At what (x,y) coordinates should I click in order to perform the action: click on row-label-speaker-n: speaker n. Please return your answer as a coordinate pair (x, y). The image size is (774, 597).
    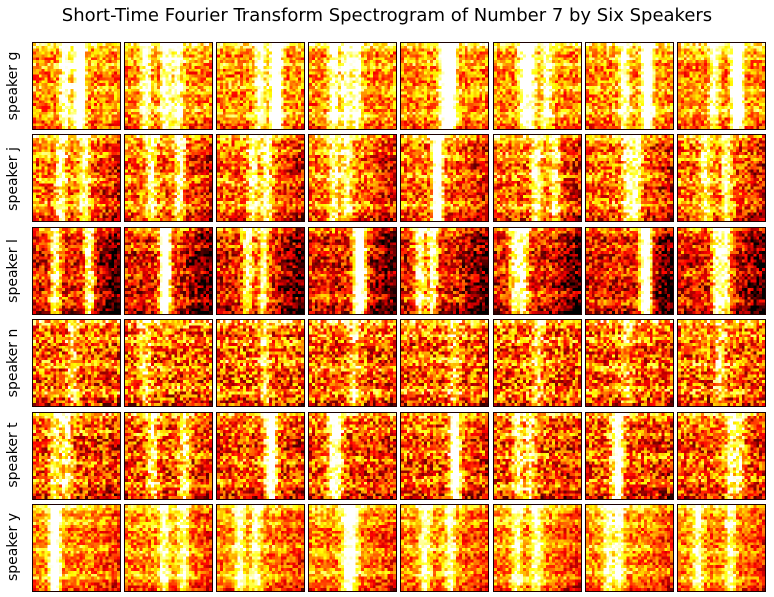
    Looking at the image, I should click on (13, 363).